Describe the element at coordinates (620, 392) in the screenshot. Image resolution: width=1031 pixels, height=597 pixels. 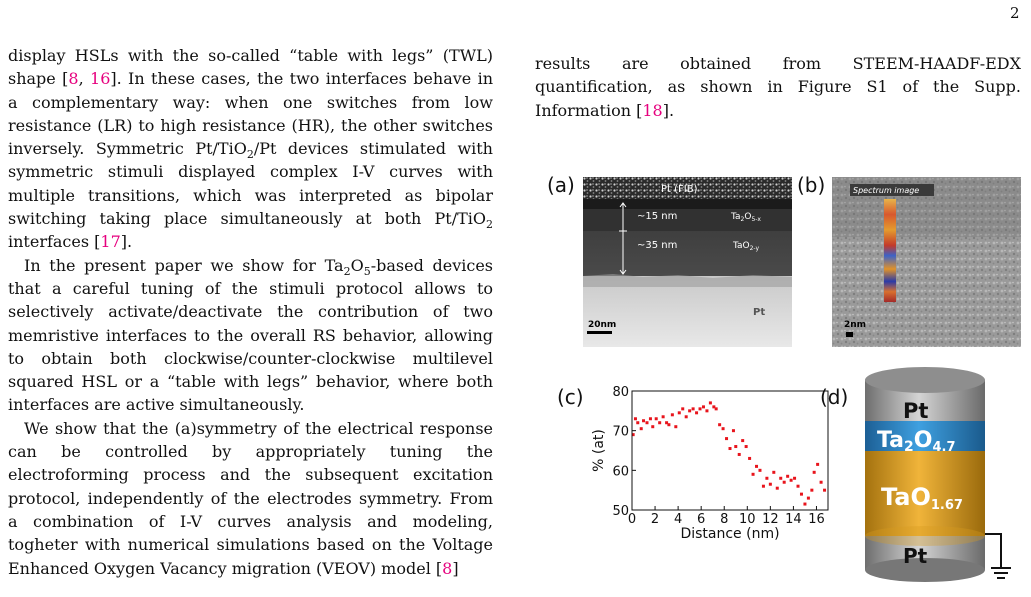
I see `y-tick-label: 80` at that location.